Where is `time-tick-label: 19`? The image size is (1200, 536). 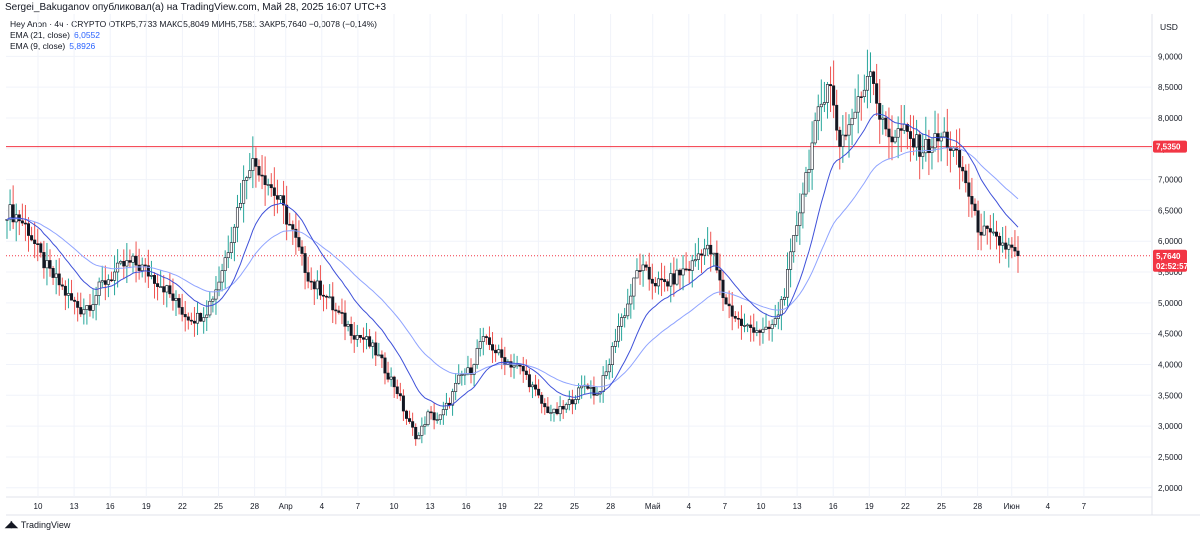
time-tick-label: 19 is located at coordinates (869, 506).